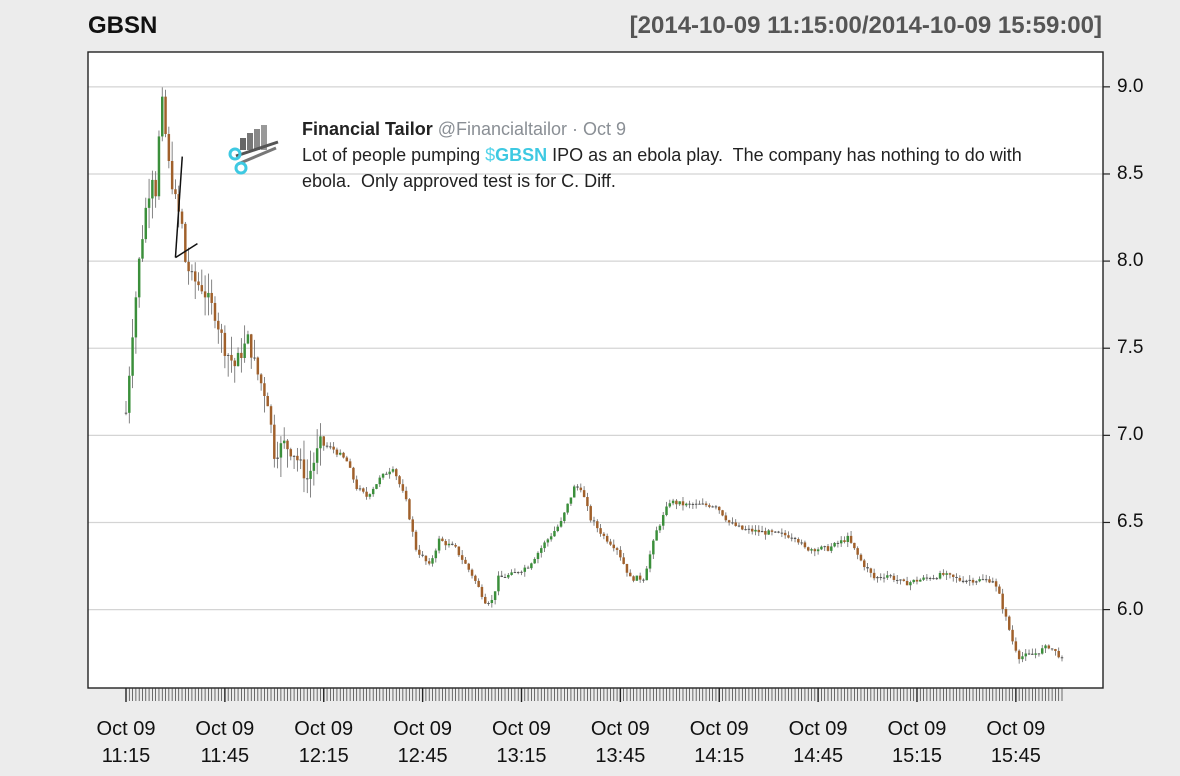  What do you see at coordinates (1016, 743) in the screenshot?
I see `x-tick-label: Oct 09 15:45` at bounding box center [1016, 743].